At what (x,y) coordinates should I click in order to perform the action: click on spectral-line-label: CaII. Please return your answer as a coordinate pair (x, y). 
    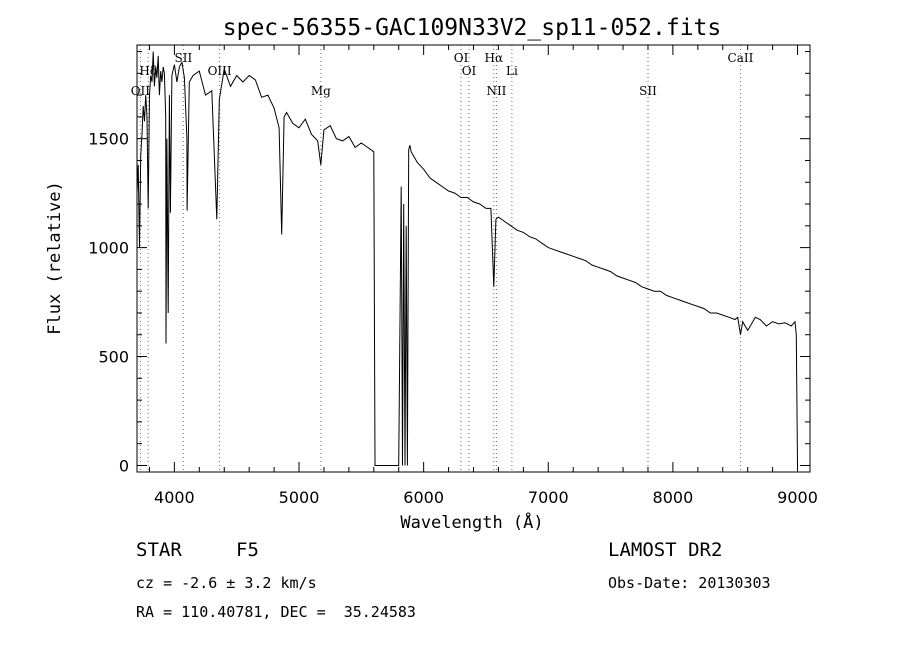
    Looking at the image, I should click on (741, 58).